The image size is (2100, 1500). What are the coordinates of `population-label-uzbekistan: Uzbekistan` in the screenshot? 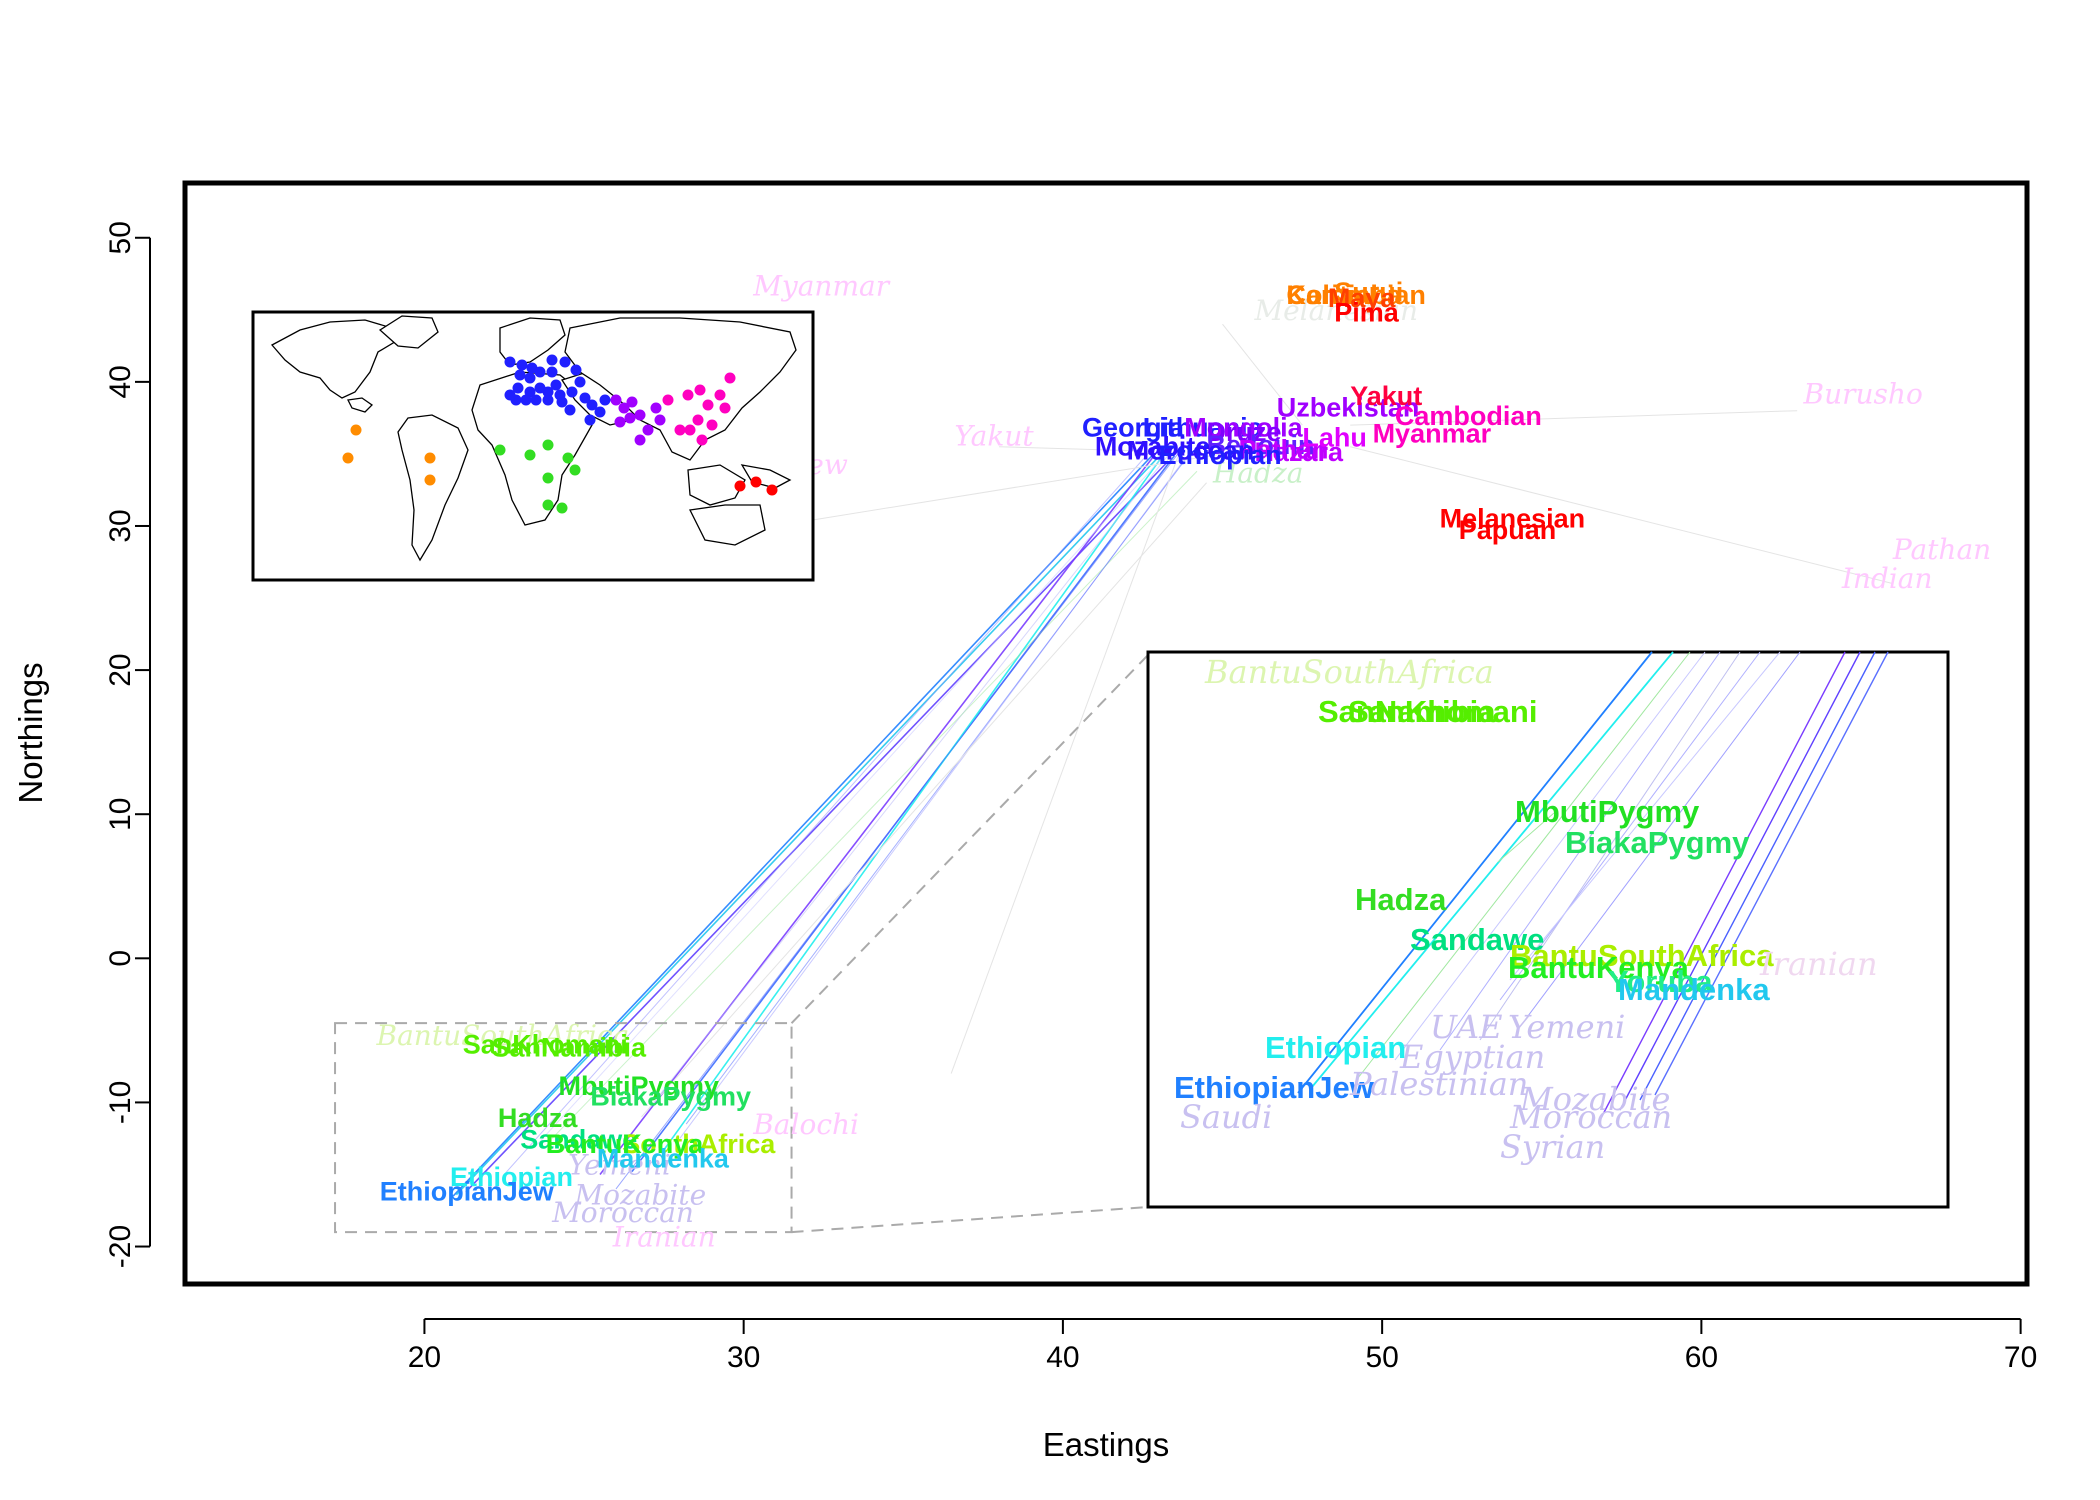 It's located at (1348, 407).